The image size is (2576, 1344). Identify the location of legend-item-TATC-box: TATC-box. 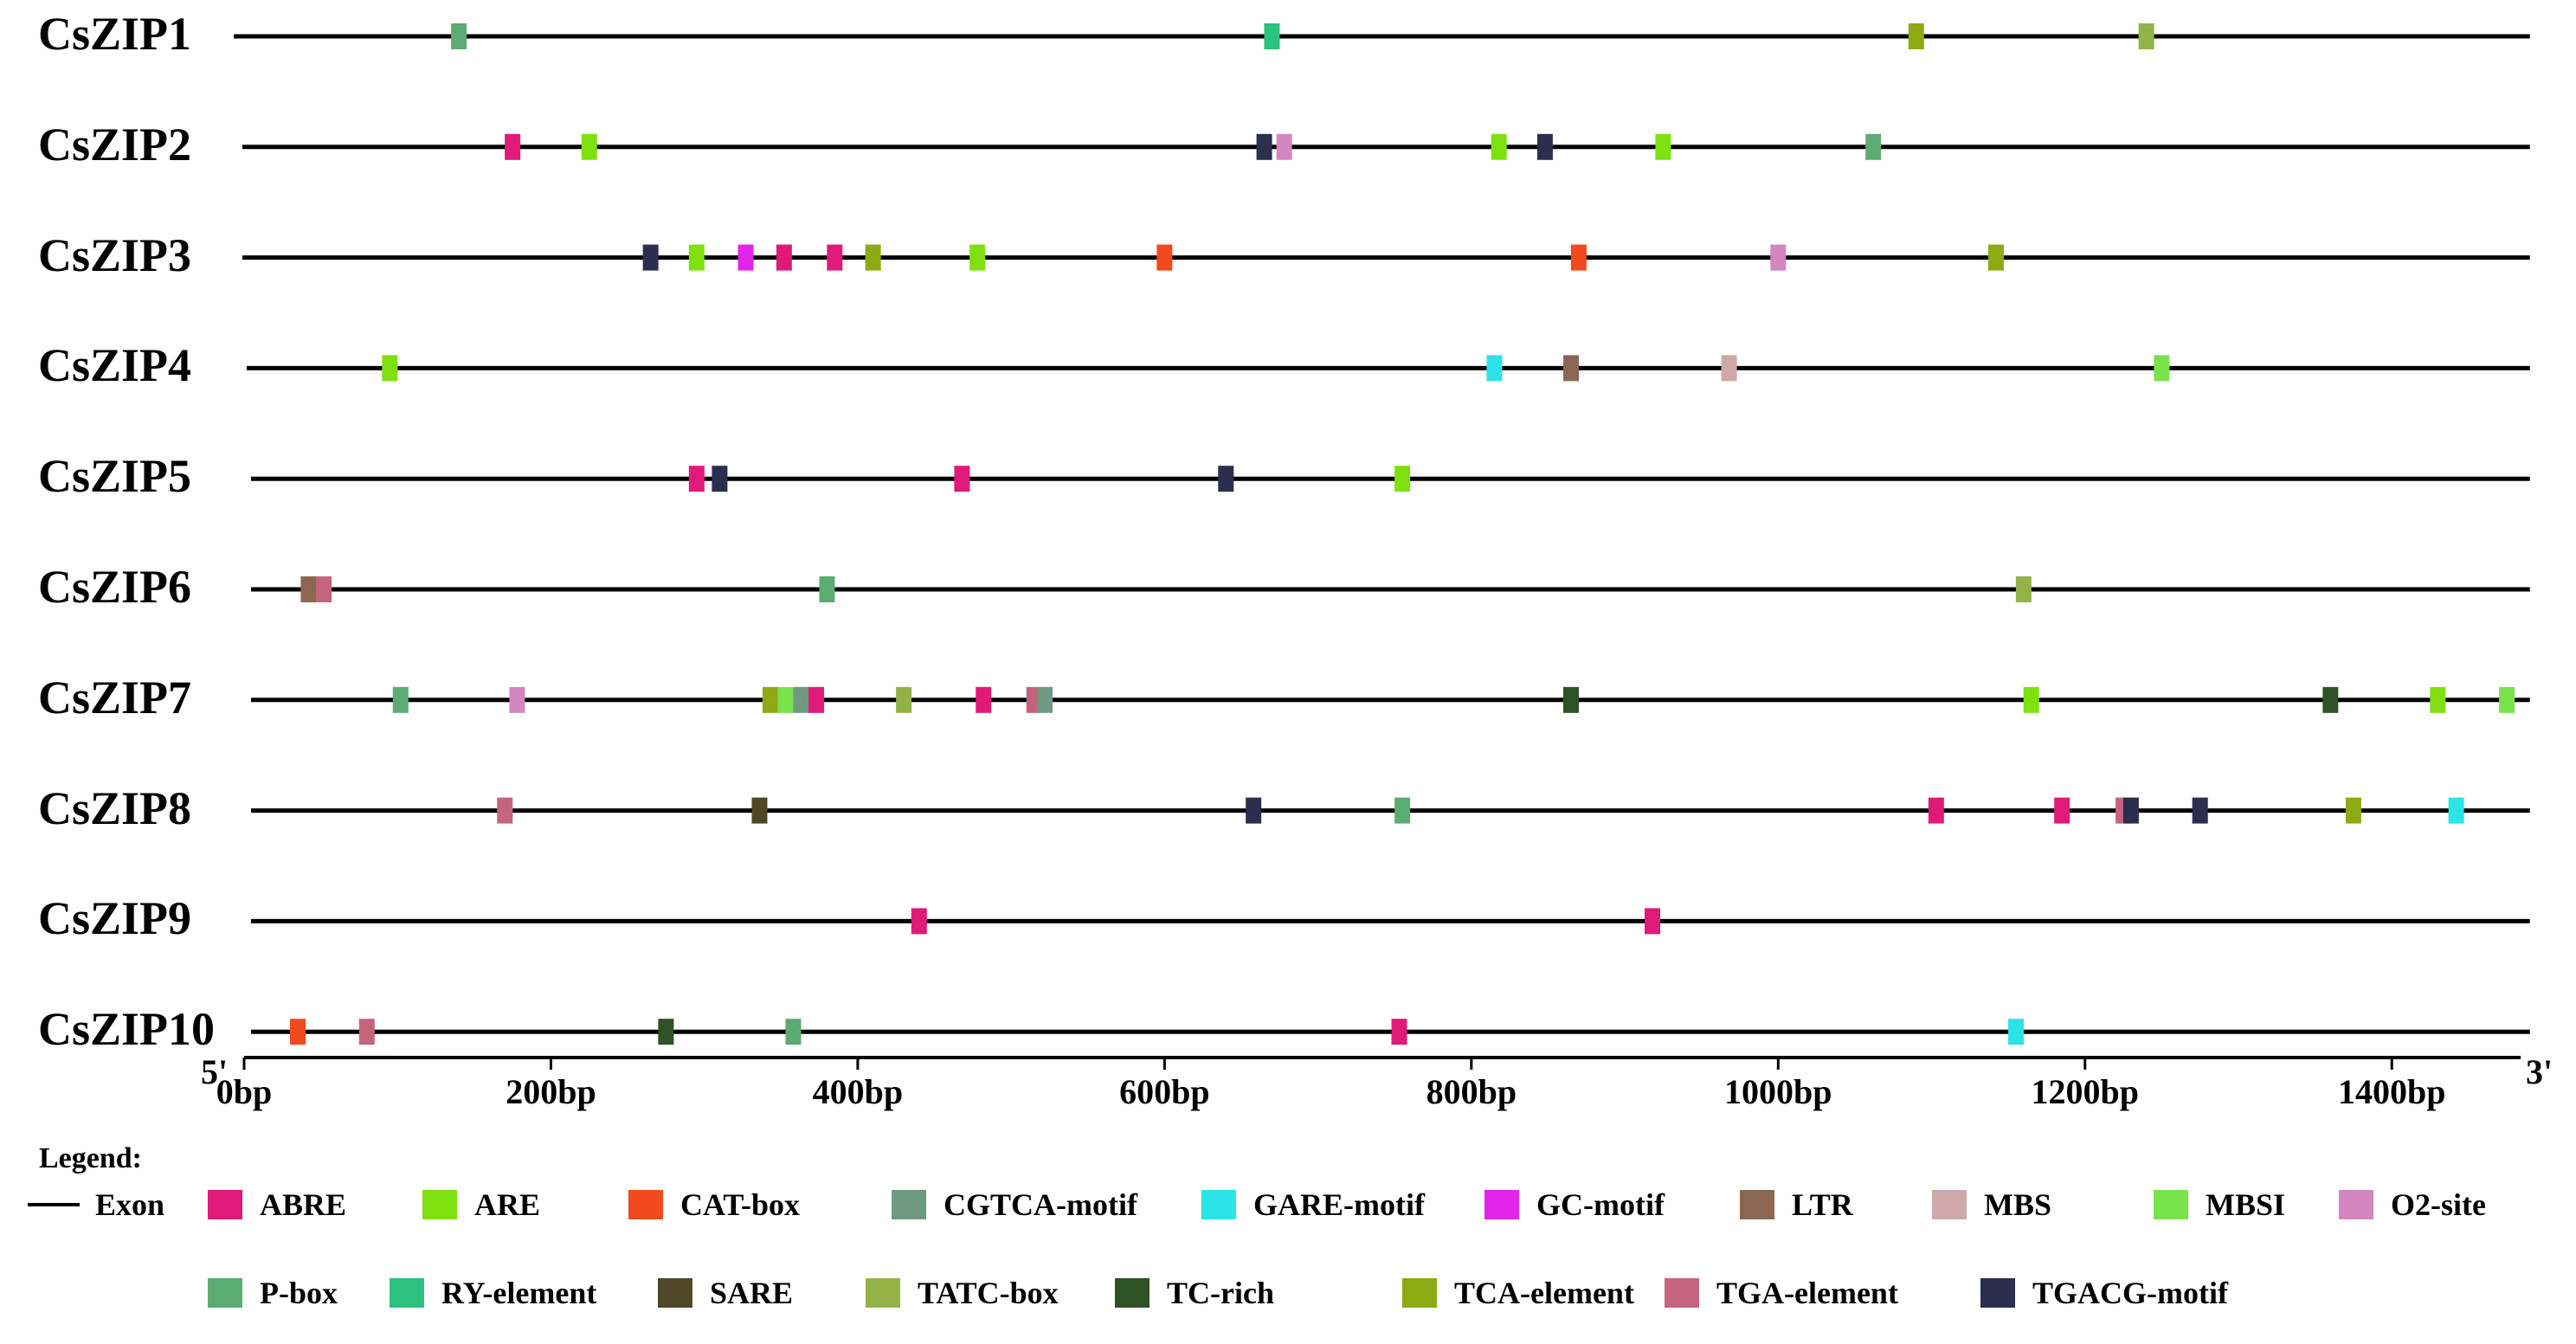
(963, 1293).